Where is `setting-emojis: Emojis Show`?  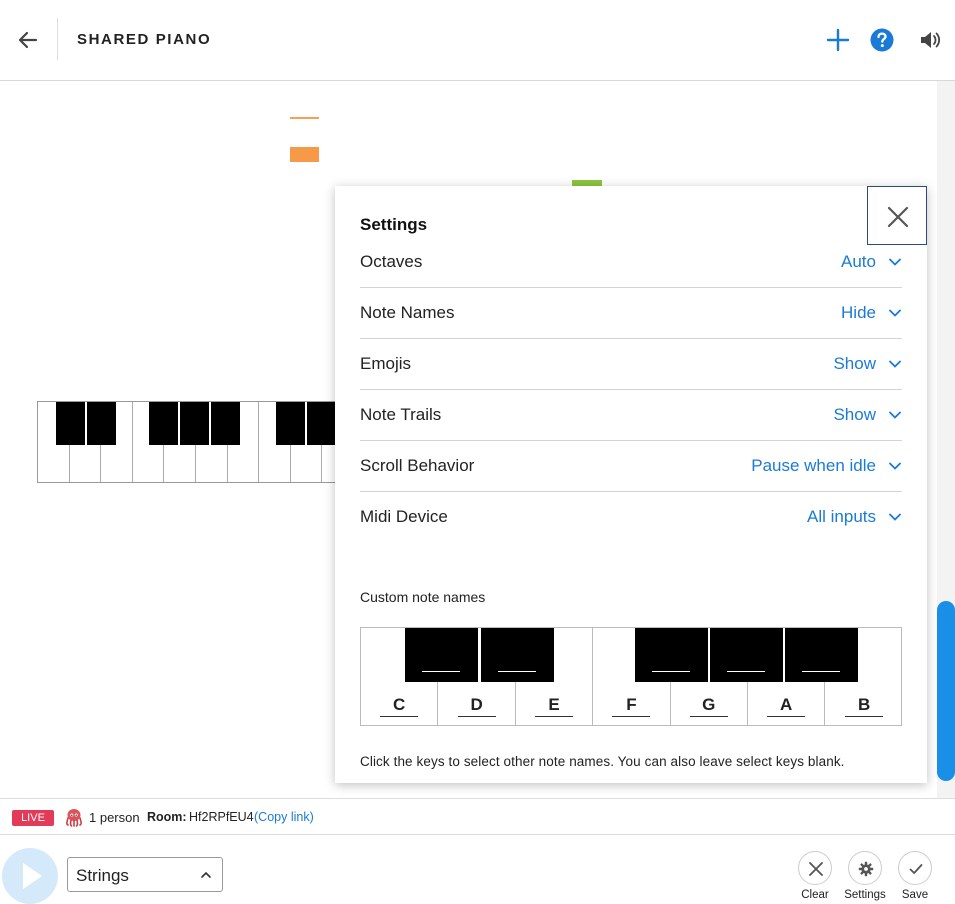 setting-emojis: Emojis Show is located at coordinates (631, 364).